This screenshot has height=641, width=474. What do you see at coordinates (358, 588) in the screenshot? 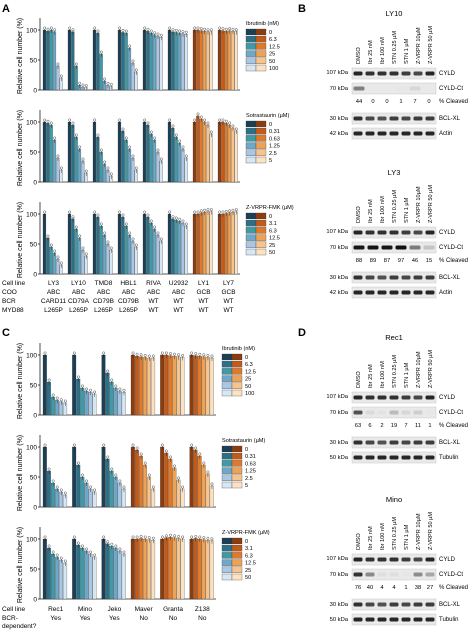
I see `cleaved-percent: 76` at bounding box center [358, 588].